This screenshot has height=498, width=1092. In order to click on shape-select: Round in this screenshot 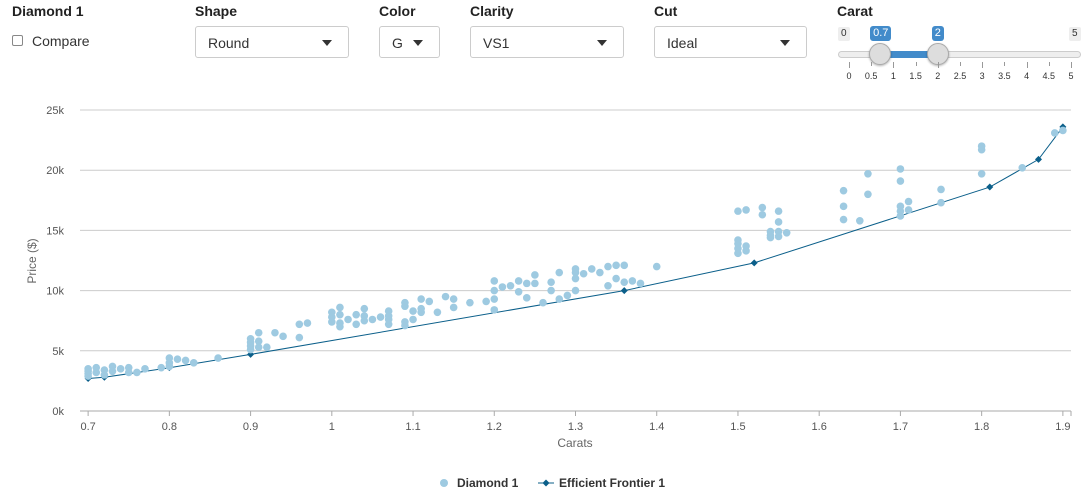, I will do `click(272, 42)`.